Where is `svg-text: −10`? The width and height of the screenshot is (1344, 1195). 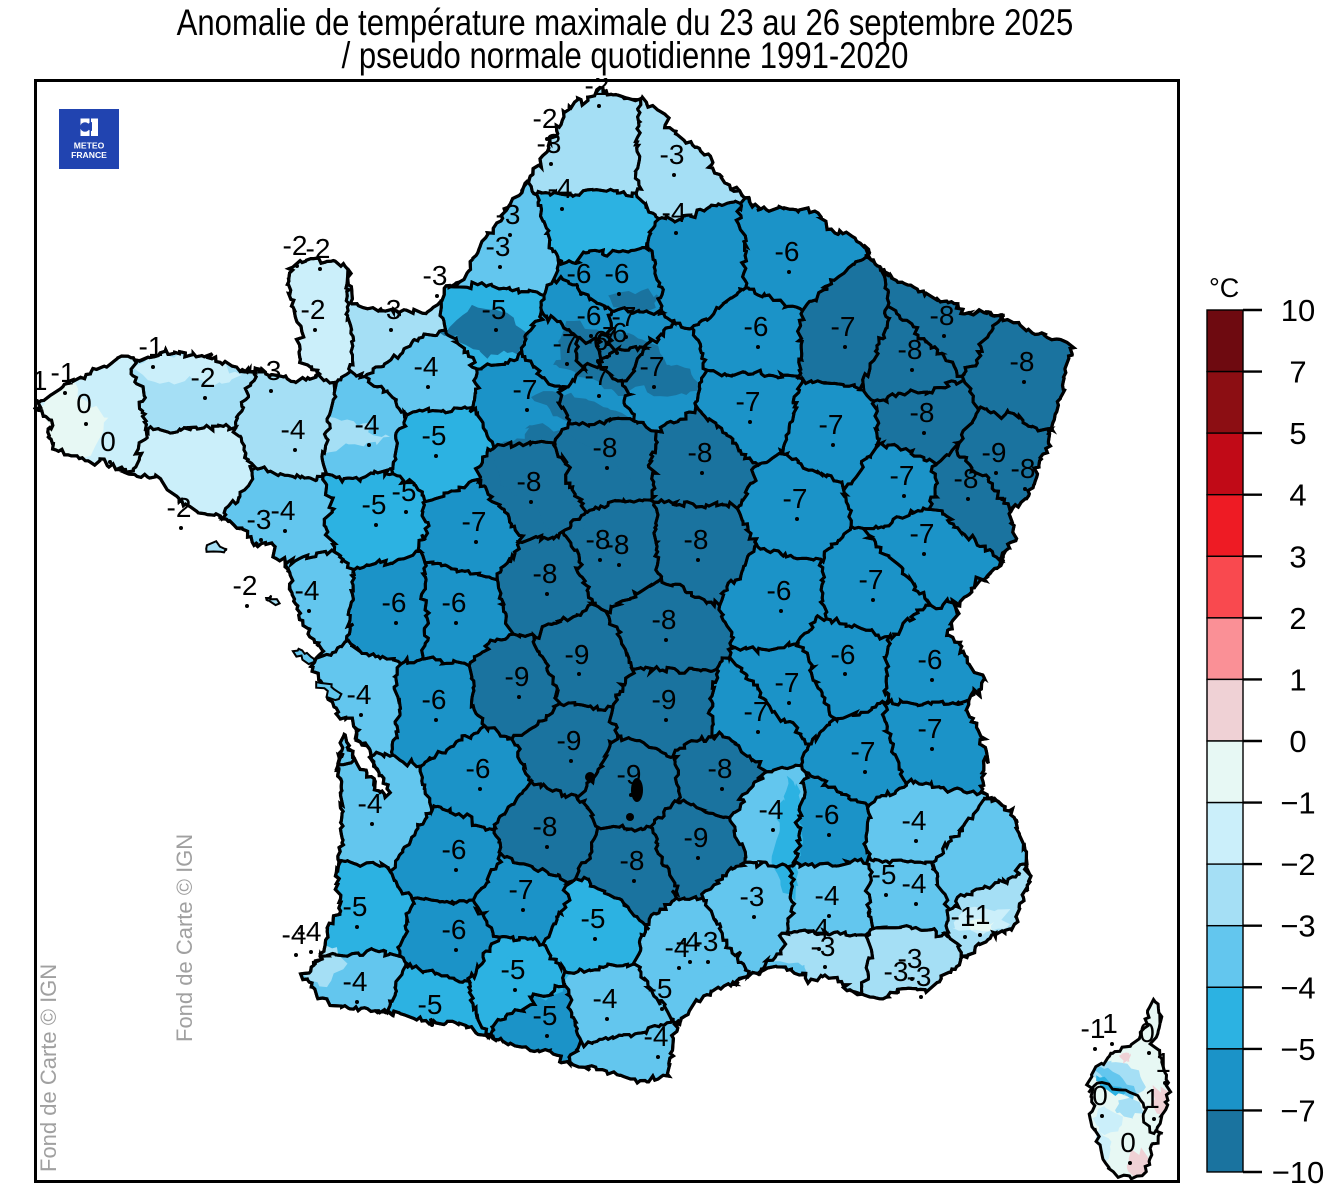
svg-text: −10 is located at coordinates (1298, 1172).